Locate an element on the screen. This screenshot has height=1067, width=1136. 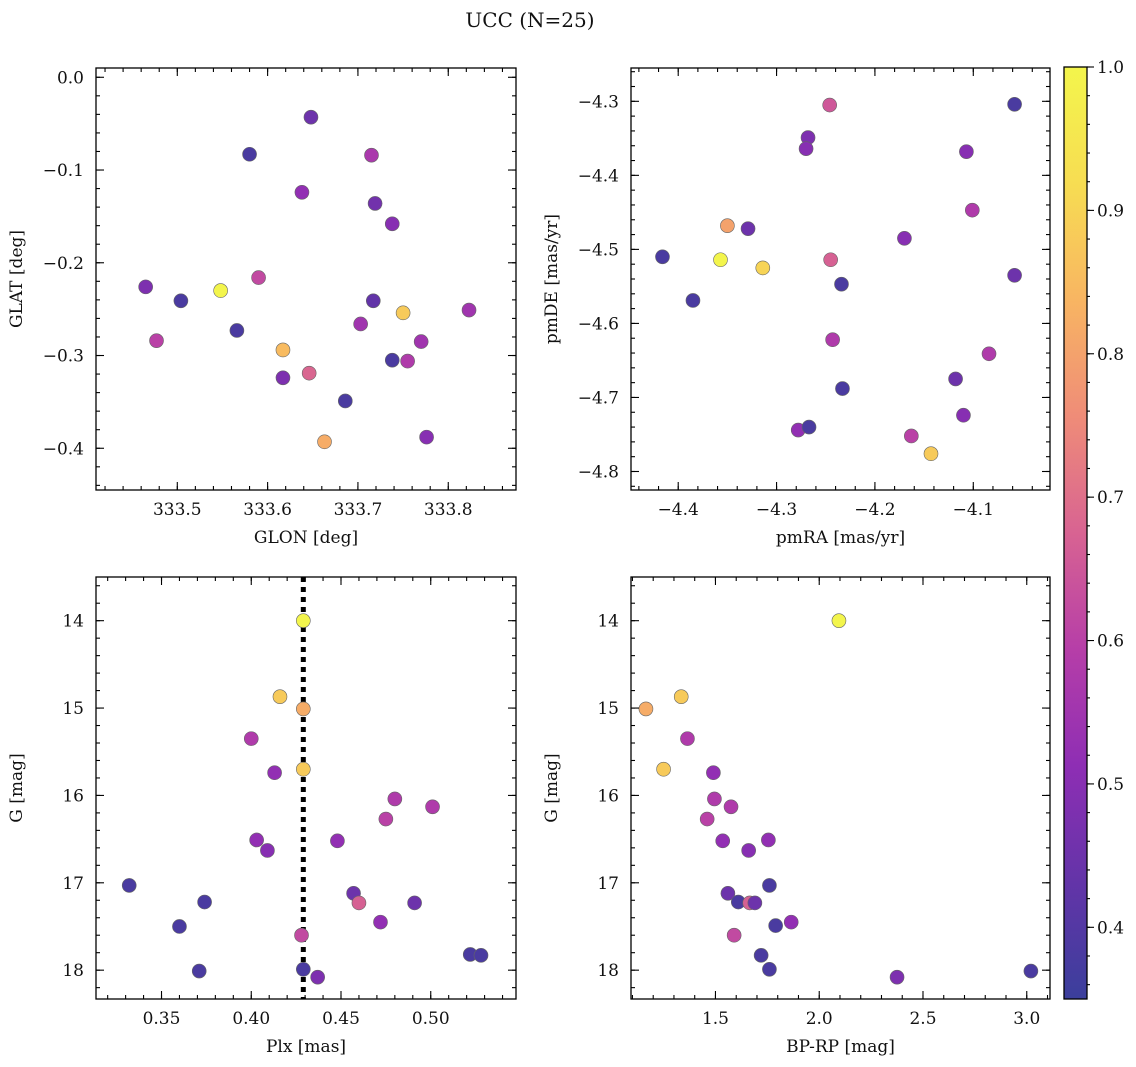
x-tick-label: 2.0 is located at coordinates (819, 1019).